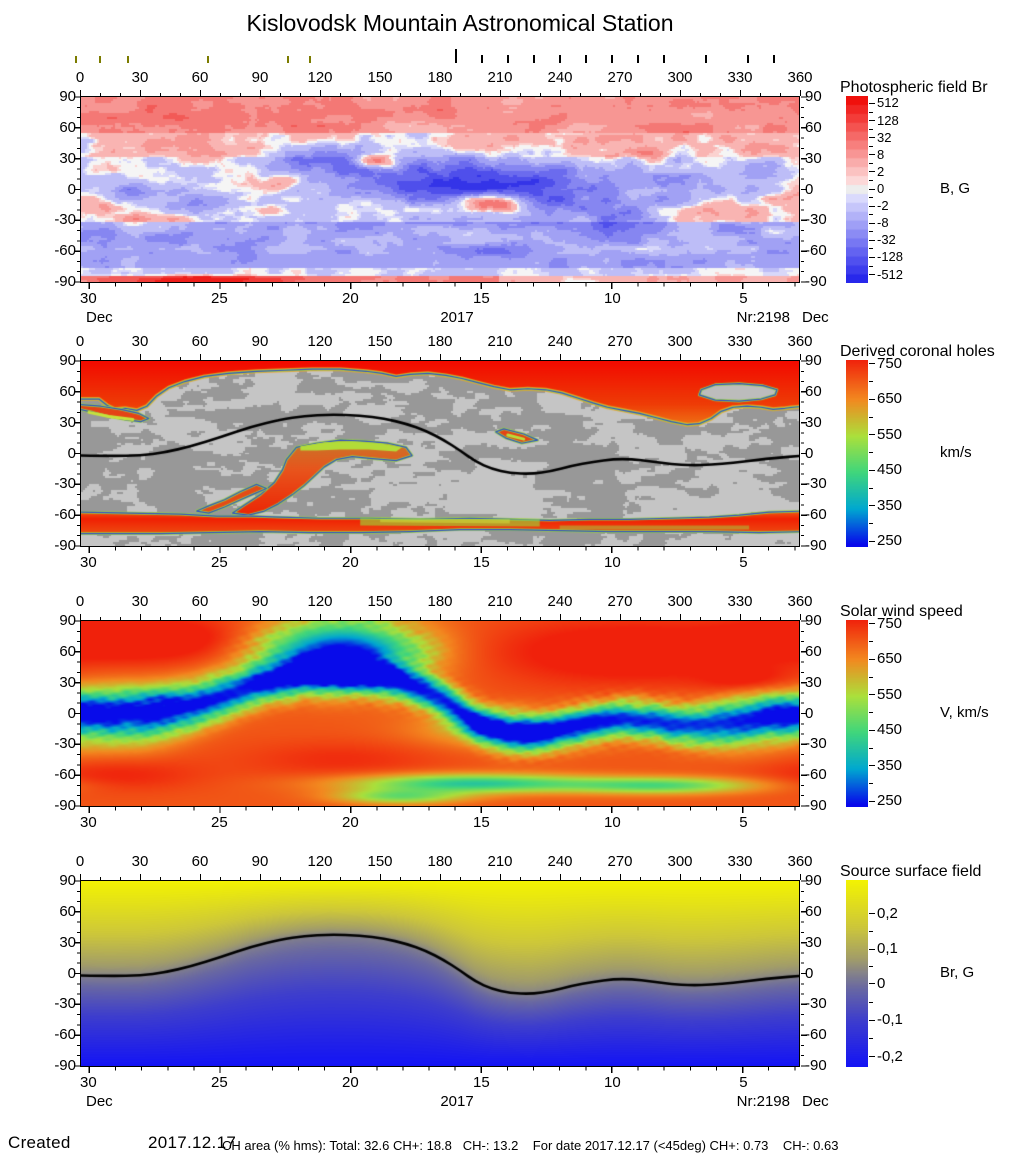  Describe the element at coordinates (460, 23) in the screenshot. I see `figure-title: Kislovodsk Mountain Astronomical Station` at that location.